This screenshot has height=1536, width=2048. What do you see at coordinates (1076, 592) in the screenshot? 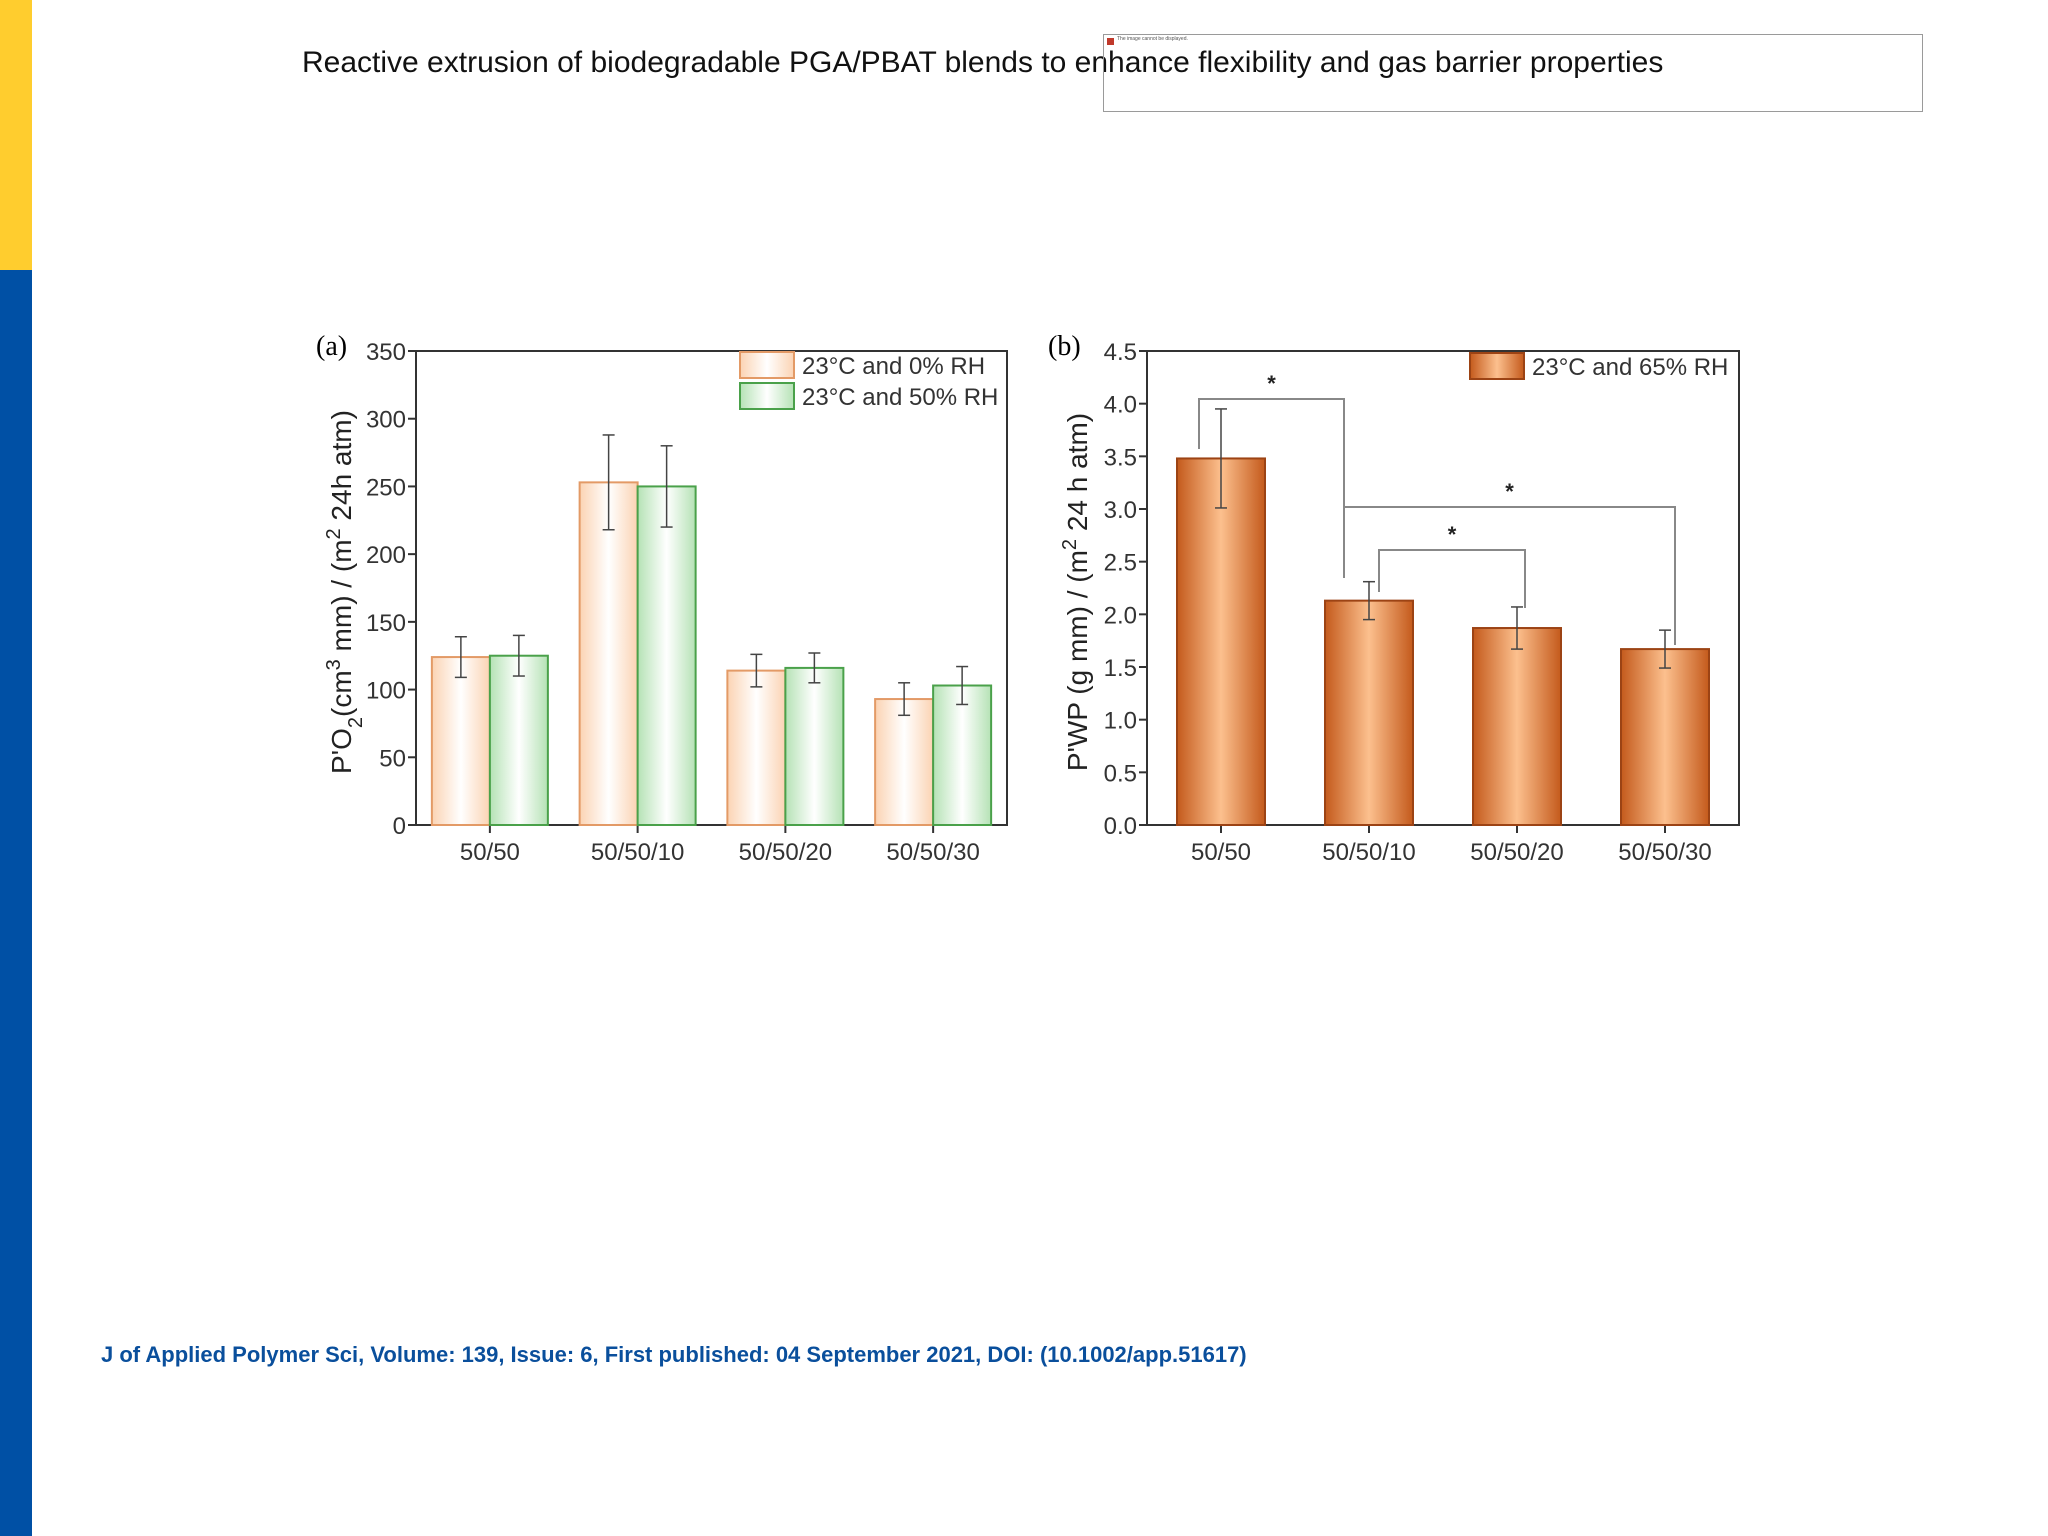
I see `chart-b-y-axis-label: P'WP (g mm) / (m2 24 h atm)` at bounding box center [1076, 592].